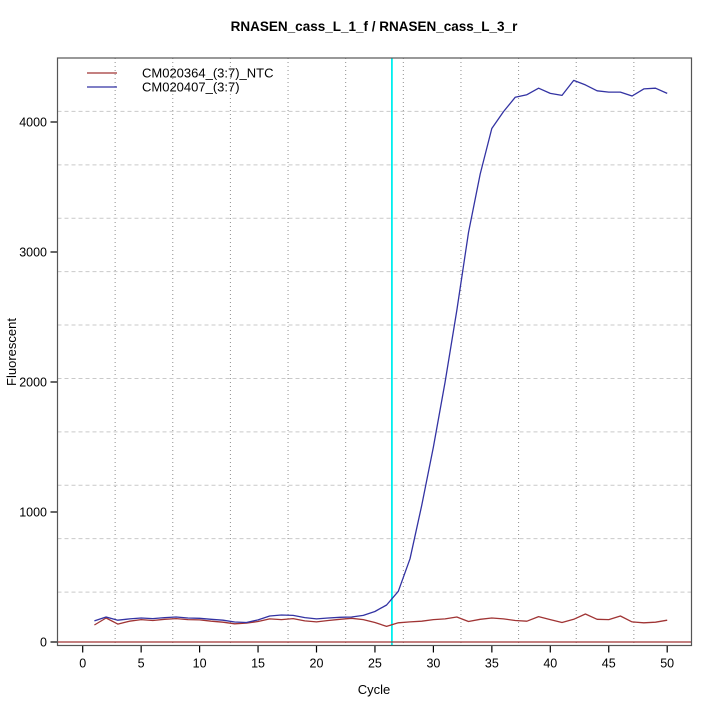  I want to click on y-tick-label: 2000, so click(33, 383).